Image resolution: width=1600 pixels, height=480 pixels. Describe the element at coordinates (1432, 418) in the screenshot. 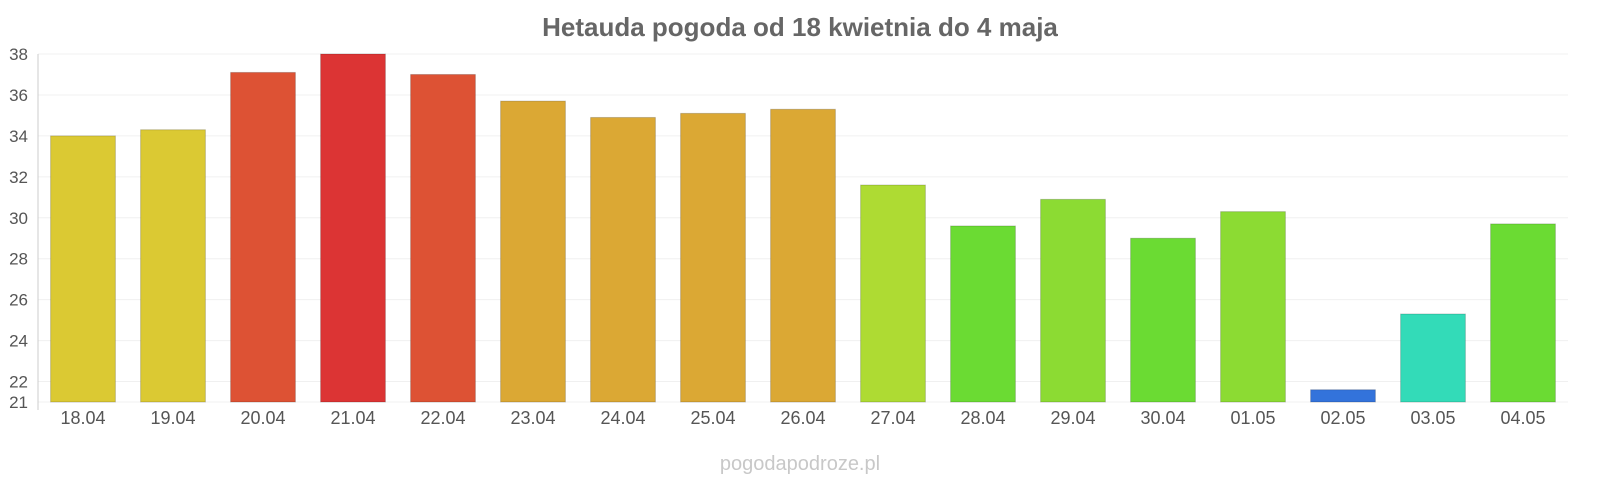

I see `x-tick-label: 03.05` at that location.